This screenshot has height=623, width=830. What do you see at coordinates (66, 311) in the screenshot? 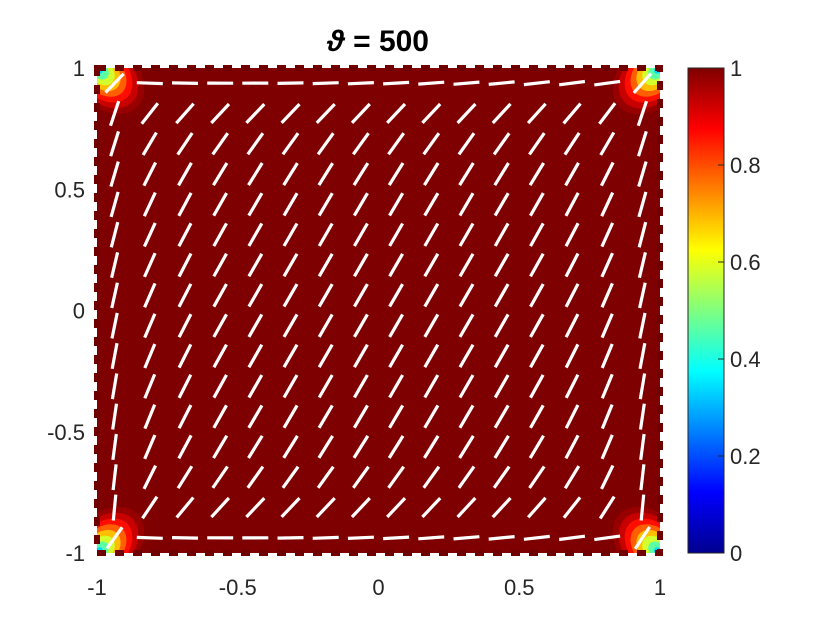
I see `y-axis: -1 -0.5 0 0.5 1` at bounding box center [66, 311].